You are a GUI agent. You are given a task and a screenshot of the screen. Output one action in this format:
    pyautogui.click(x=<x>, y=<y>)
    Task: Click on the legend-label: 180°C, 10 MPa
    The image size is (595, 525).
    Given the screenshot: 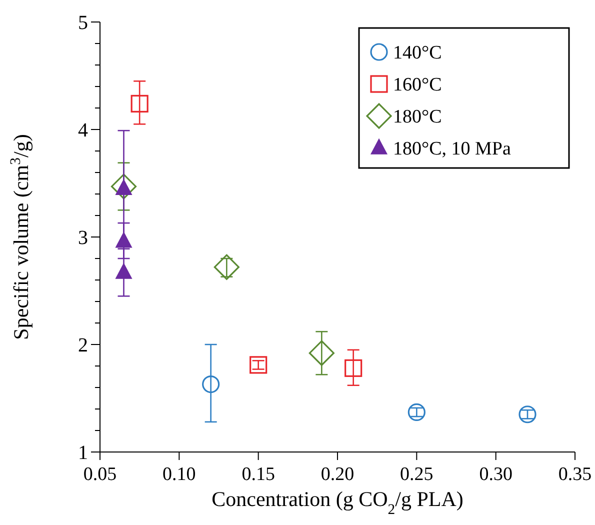 What is the action you would take?
    pyautogui.click(x=452, y=149)
    